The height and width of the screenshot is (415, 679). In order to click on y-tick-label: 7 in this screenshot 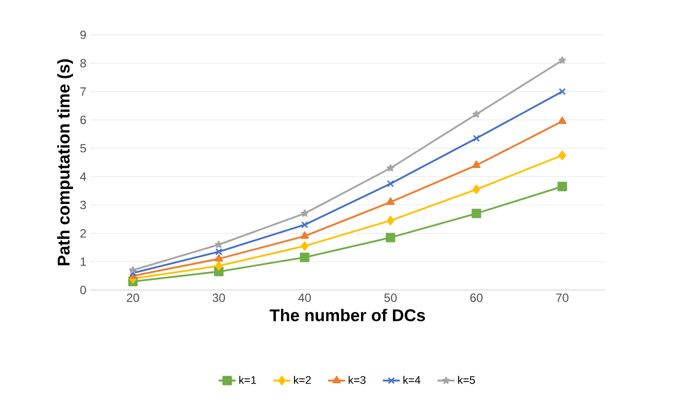, I will do `click(83, 91)`.